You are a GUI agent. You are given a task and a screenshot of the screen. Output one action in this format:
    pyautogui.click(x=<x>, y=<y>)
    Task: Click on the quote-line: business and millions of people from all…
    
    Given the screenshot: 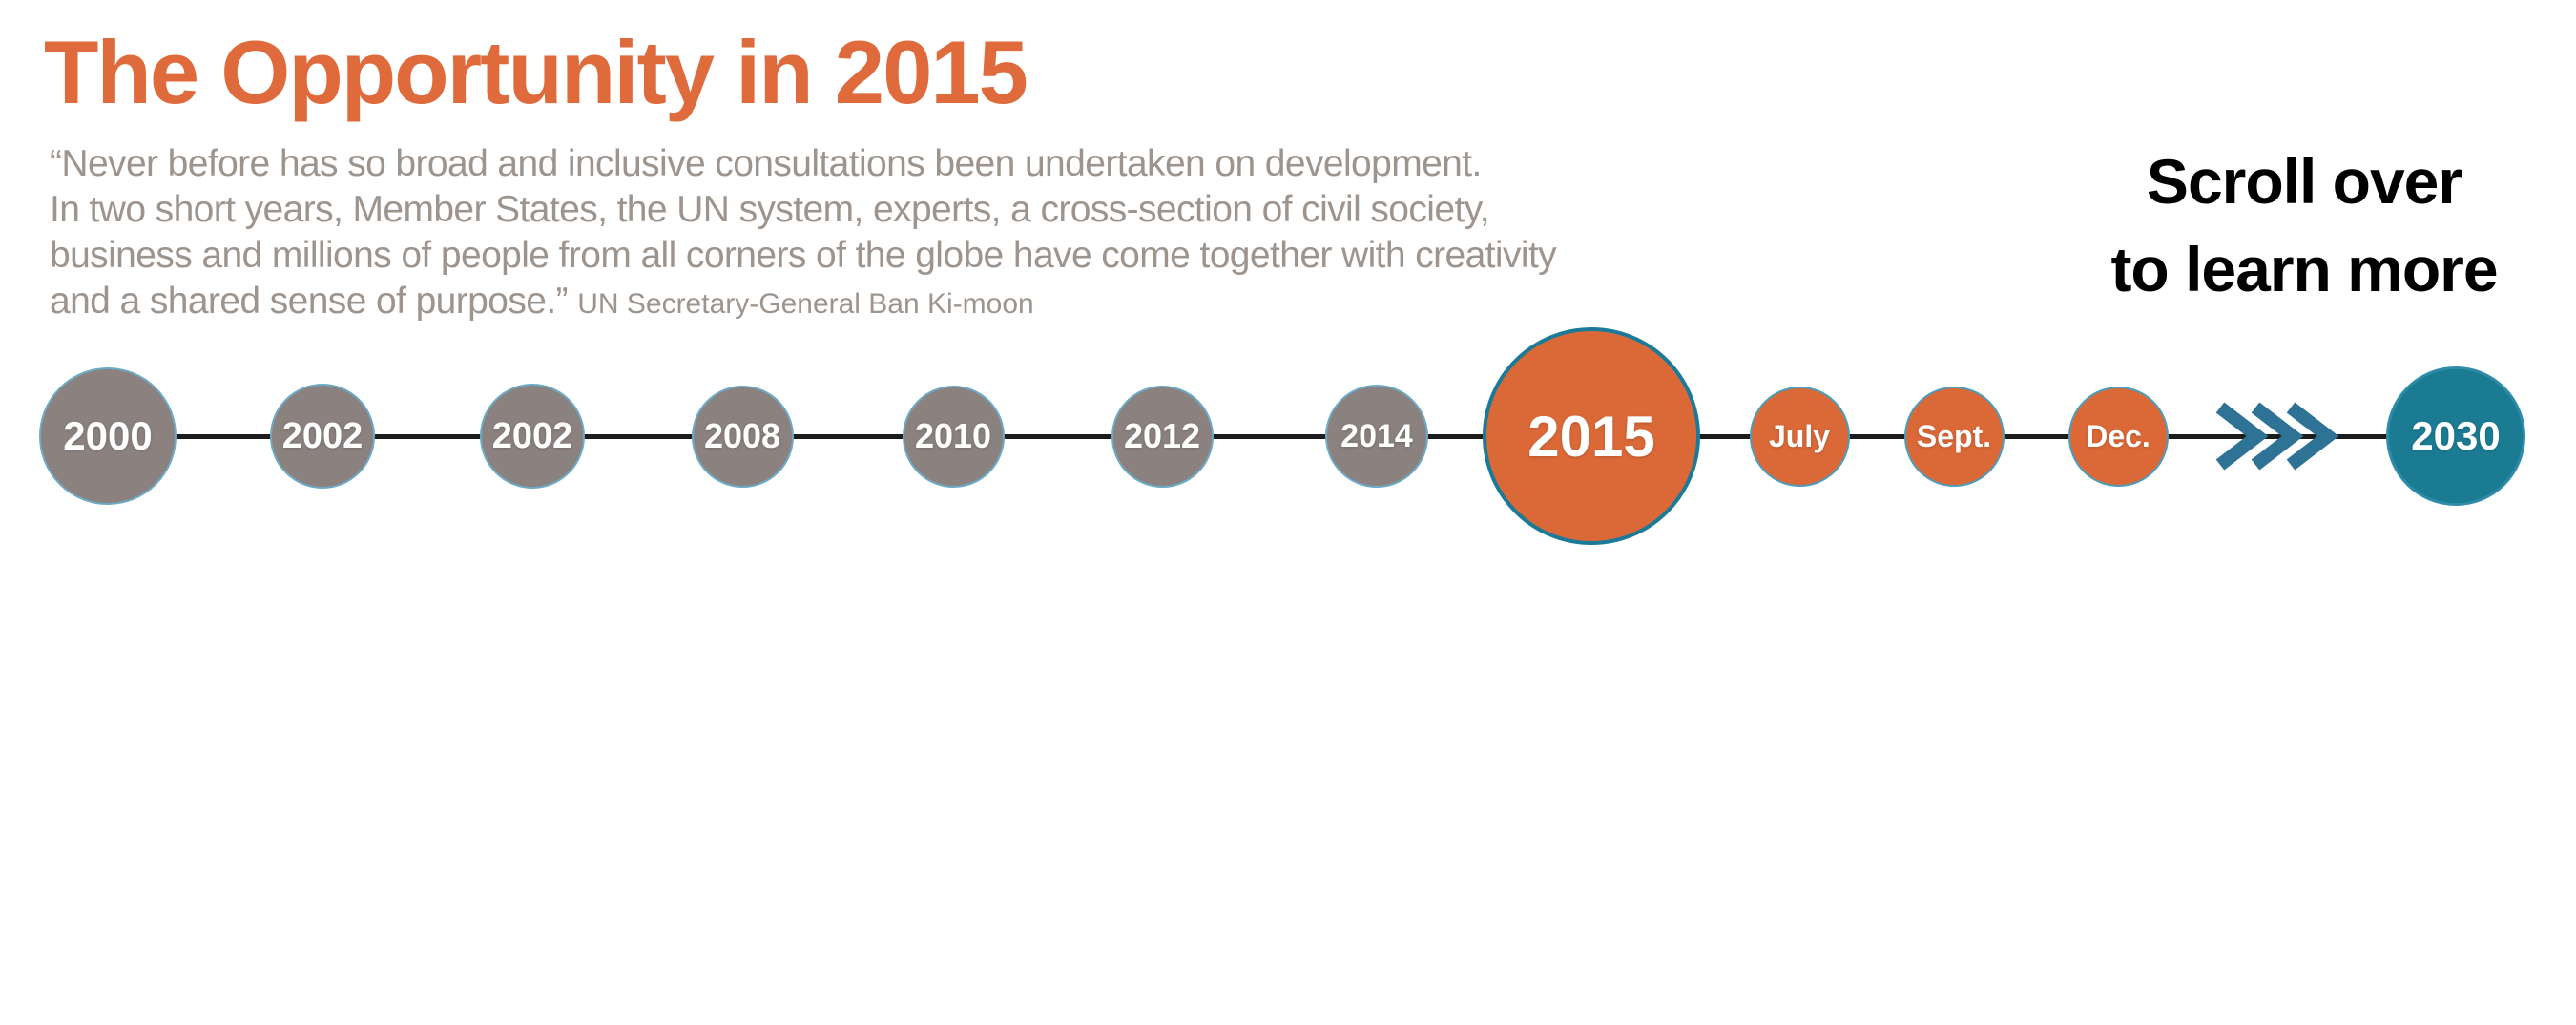 What is the action you would take?
    pyautogui.click(x=803, y=256)
    